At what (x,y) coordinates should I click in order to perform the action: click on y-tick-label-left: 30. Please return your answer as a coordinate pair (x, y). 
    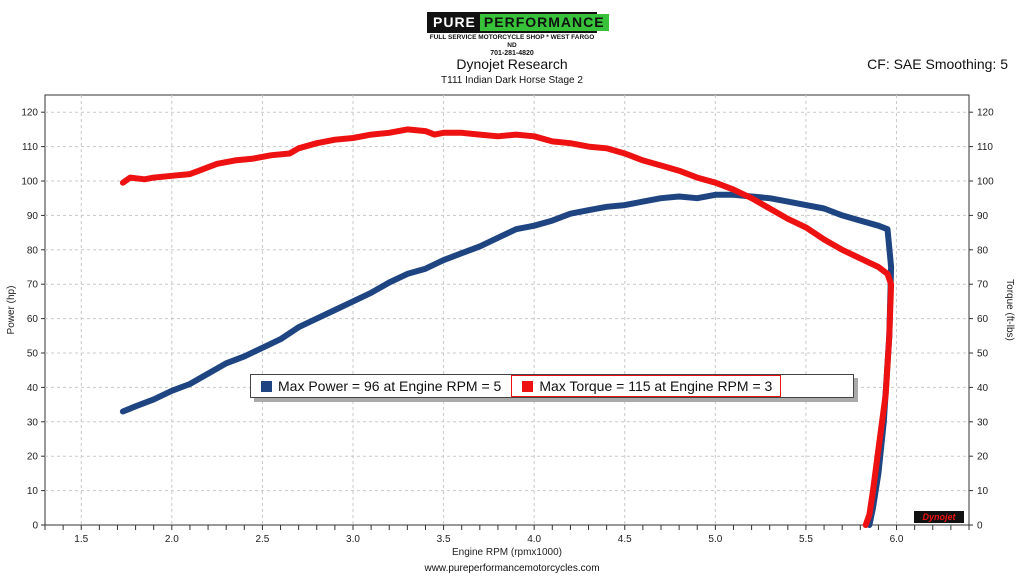
    Looking at the image, I should click on (33, 422).